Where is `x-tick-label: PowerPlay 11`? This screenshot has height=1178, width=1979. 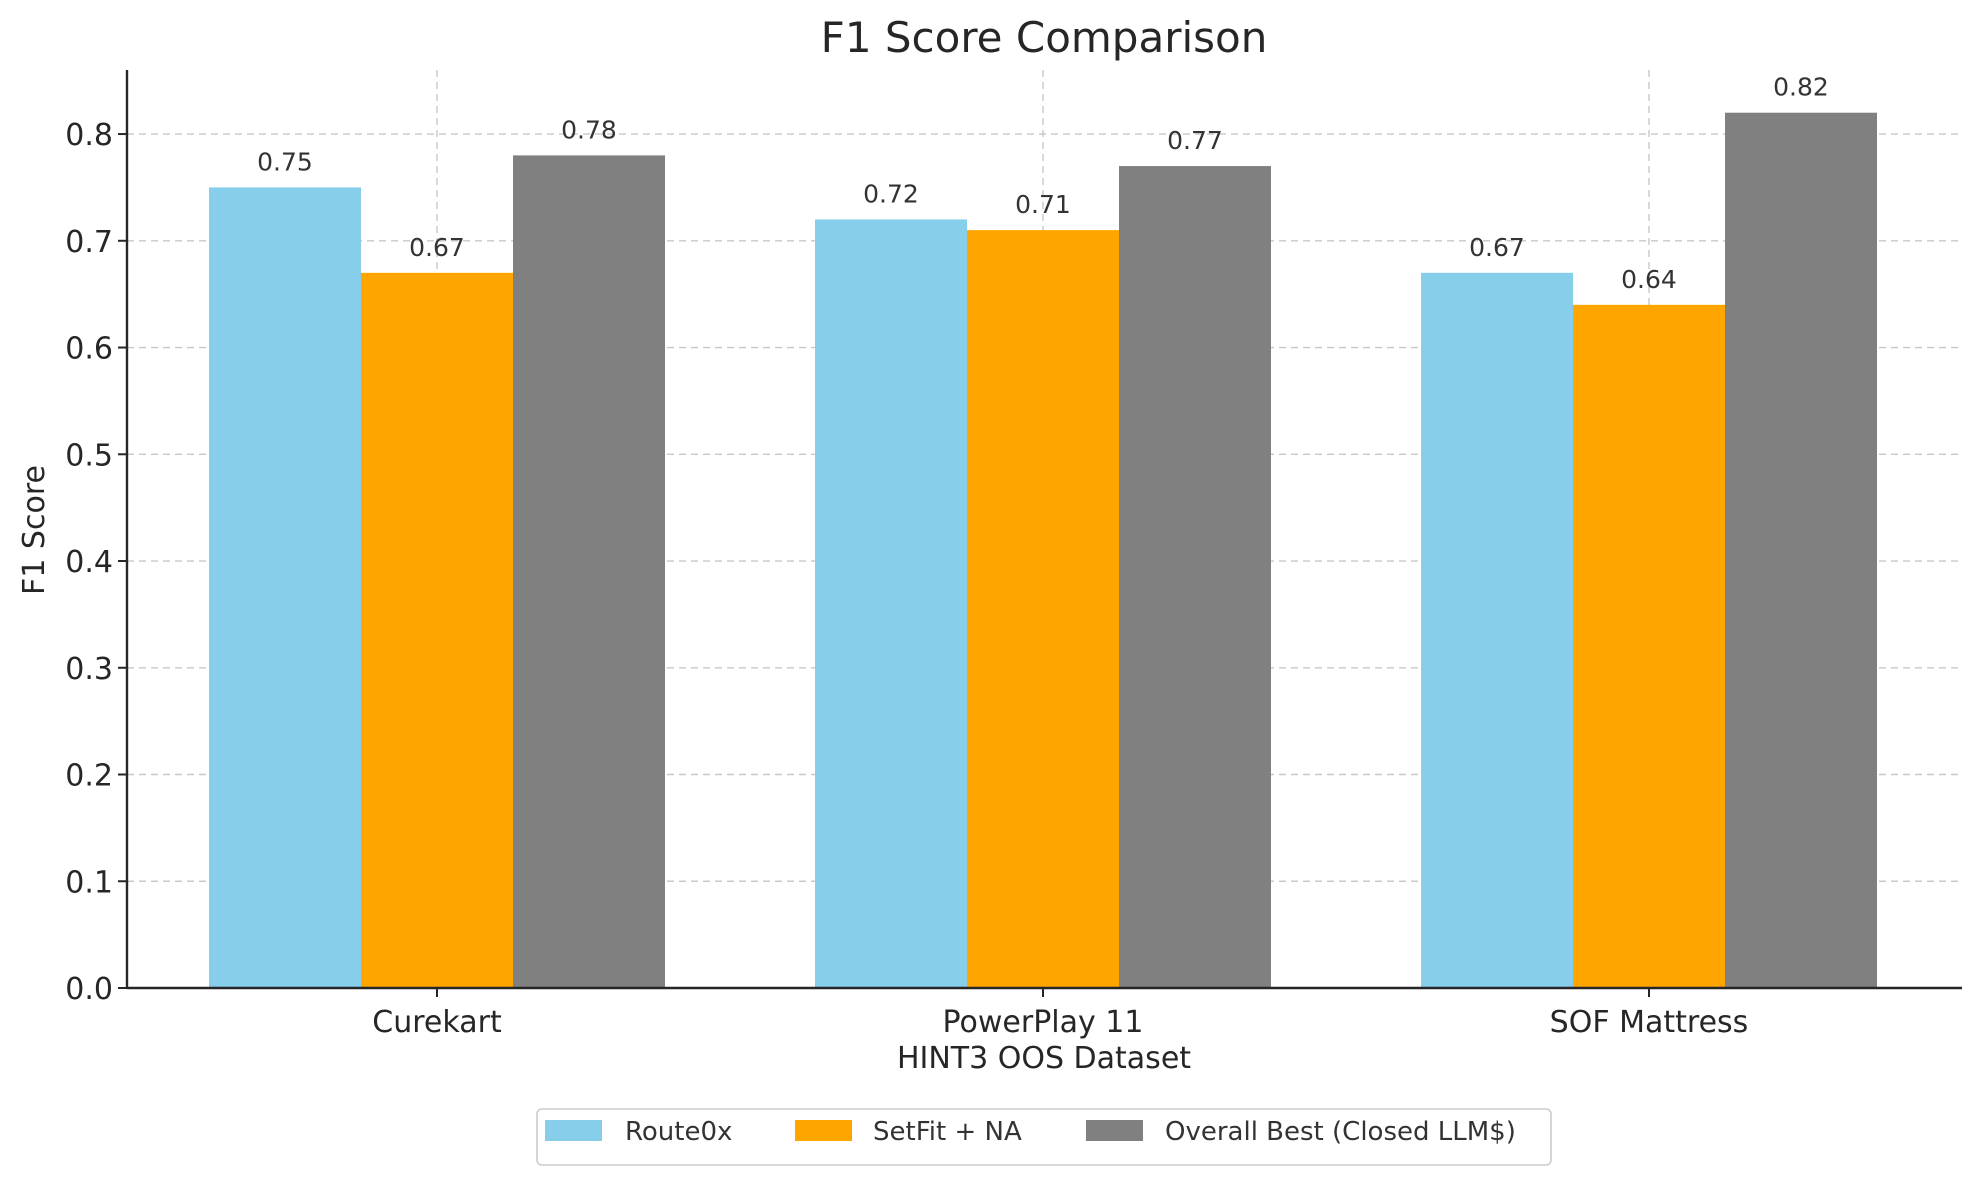 x-tick-label: PowerPlay 11 is located at coordinates (1043, 1022).